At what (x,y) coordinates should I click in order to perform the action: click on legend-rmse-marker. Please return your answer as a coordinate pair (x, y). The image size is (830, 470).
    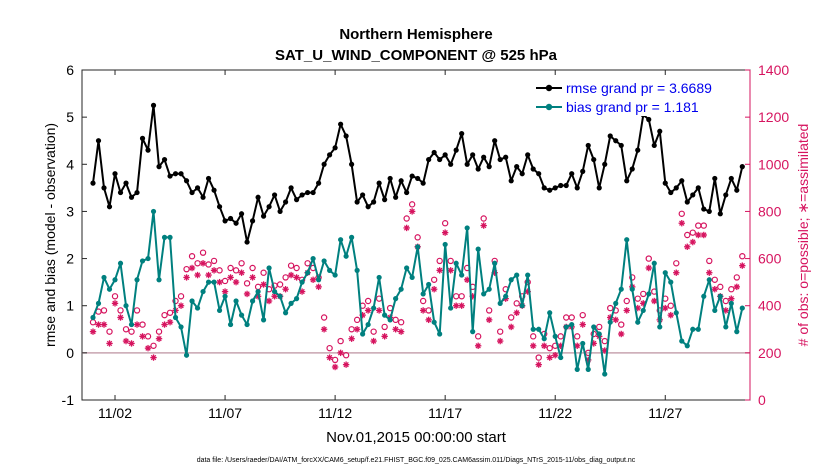
    Looking at the image, I should click on (549, 88).